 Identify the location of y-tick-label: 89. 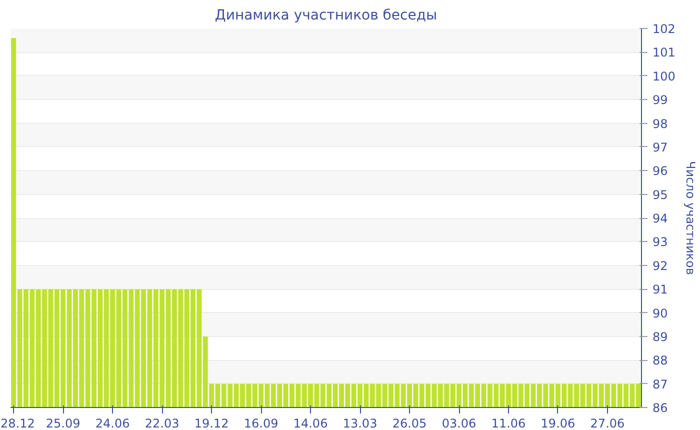
(660, 337).